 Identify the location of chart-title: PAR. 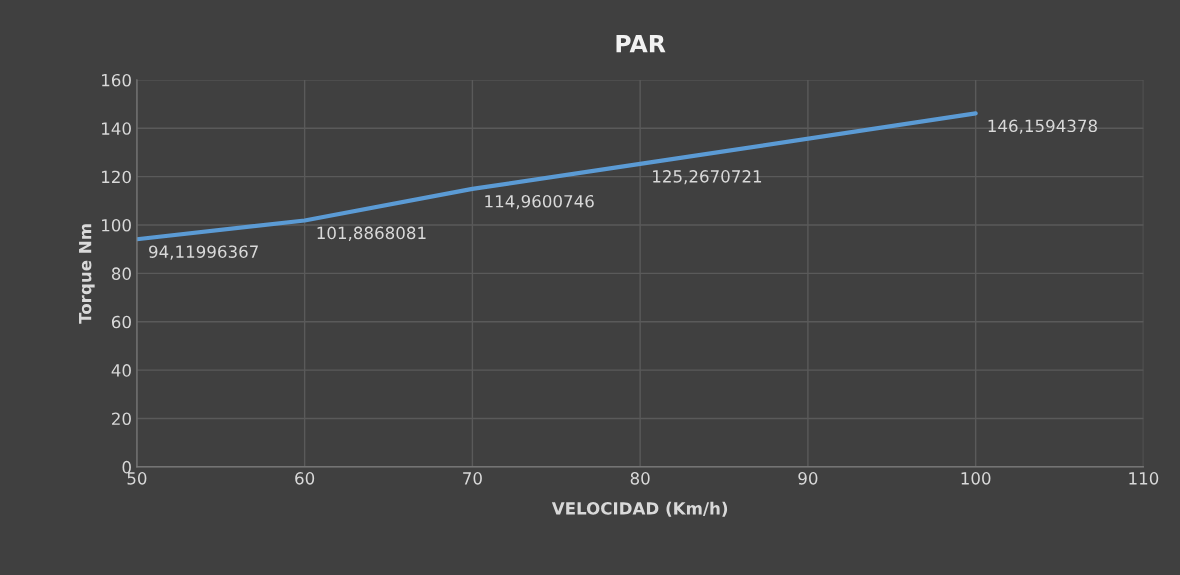
(641, 43).